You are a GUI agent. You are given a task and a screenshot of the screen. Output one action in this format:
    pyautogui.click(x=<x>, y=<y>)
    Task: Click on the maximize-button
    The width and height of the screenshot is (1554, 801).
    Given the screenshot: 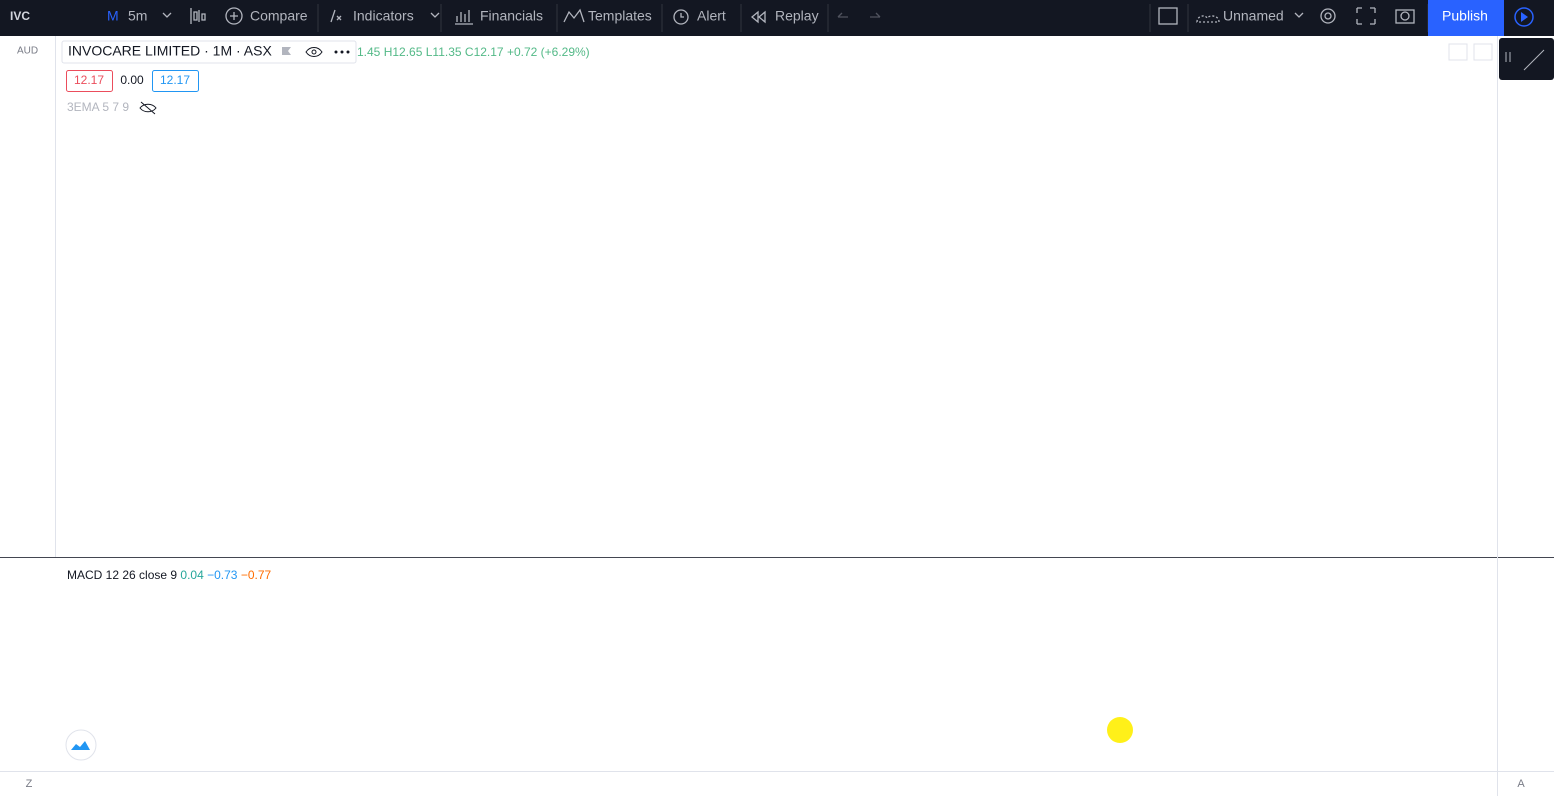 What is the action you would take?
    pyautogui.click(x=1483, y=52)
    